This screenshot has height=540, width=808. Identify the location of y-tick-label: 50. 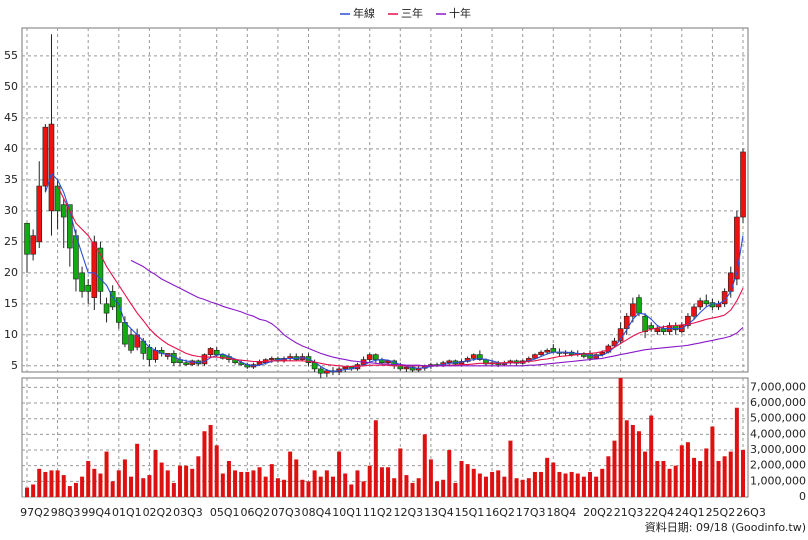
(11, 86).